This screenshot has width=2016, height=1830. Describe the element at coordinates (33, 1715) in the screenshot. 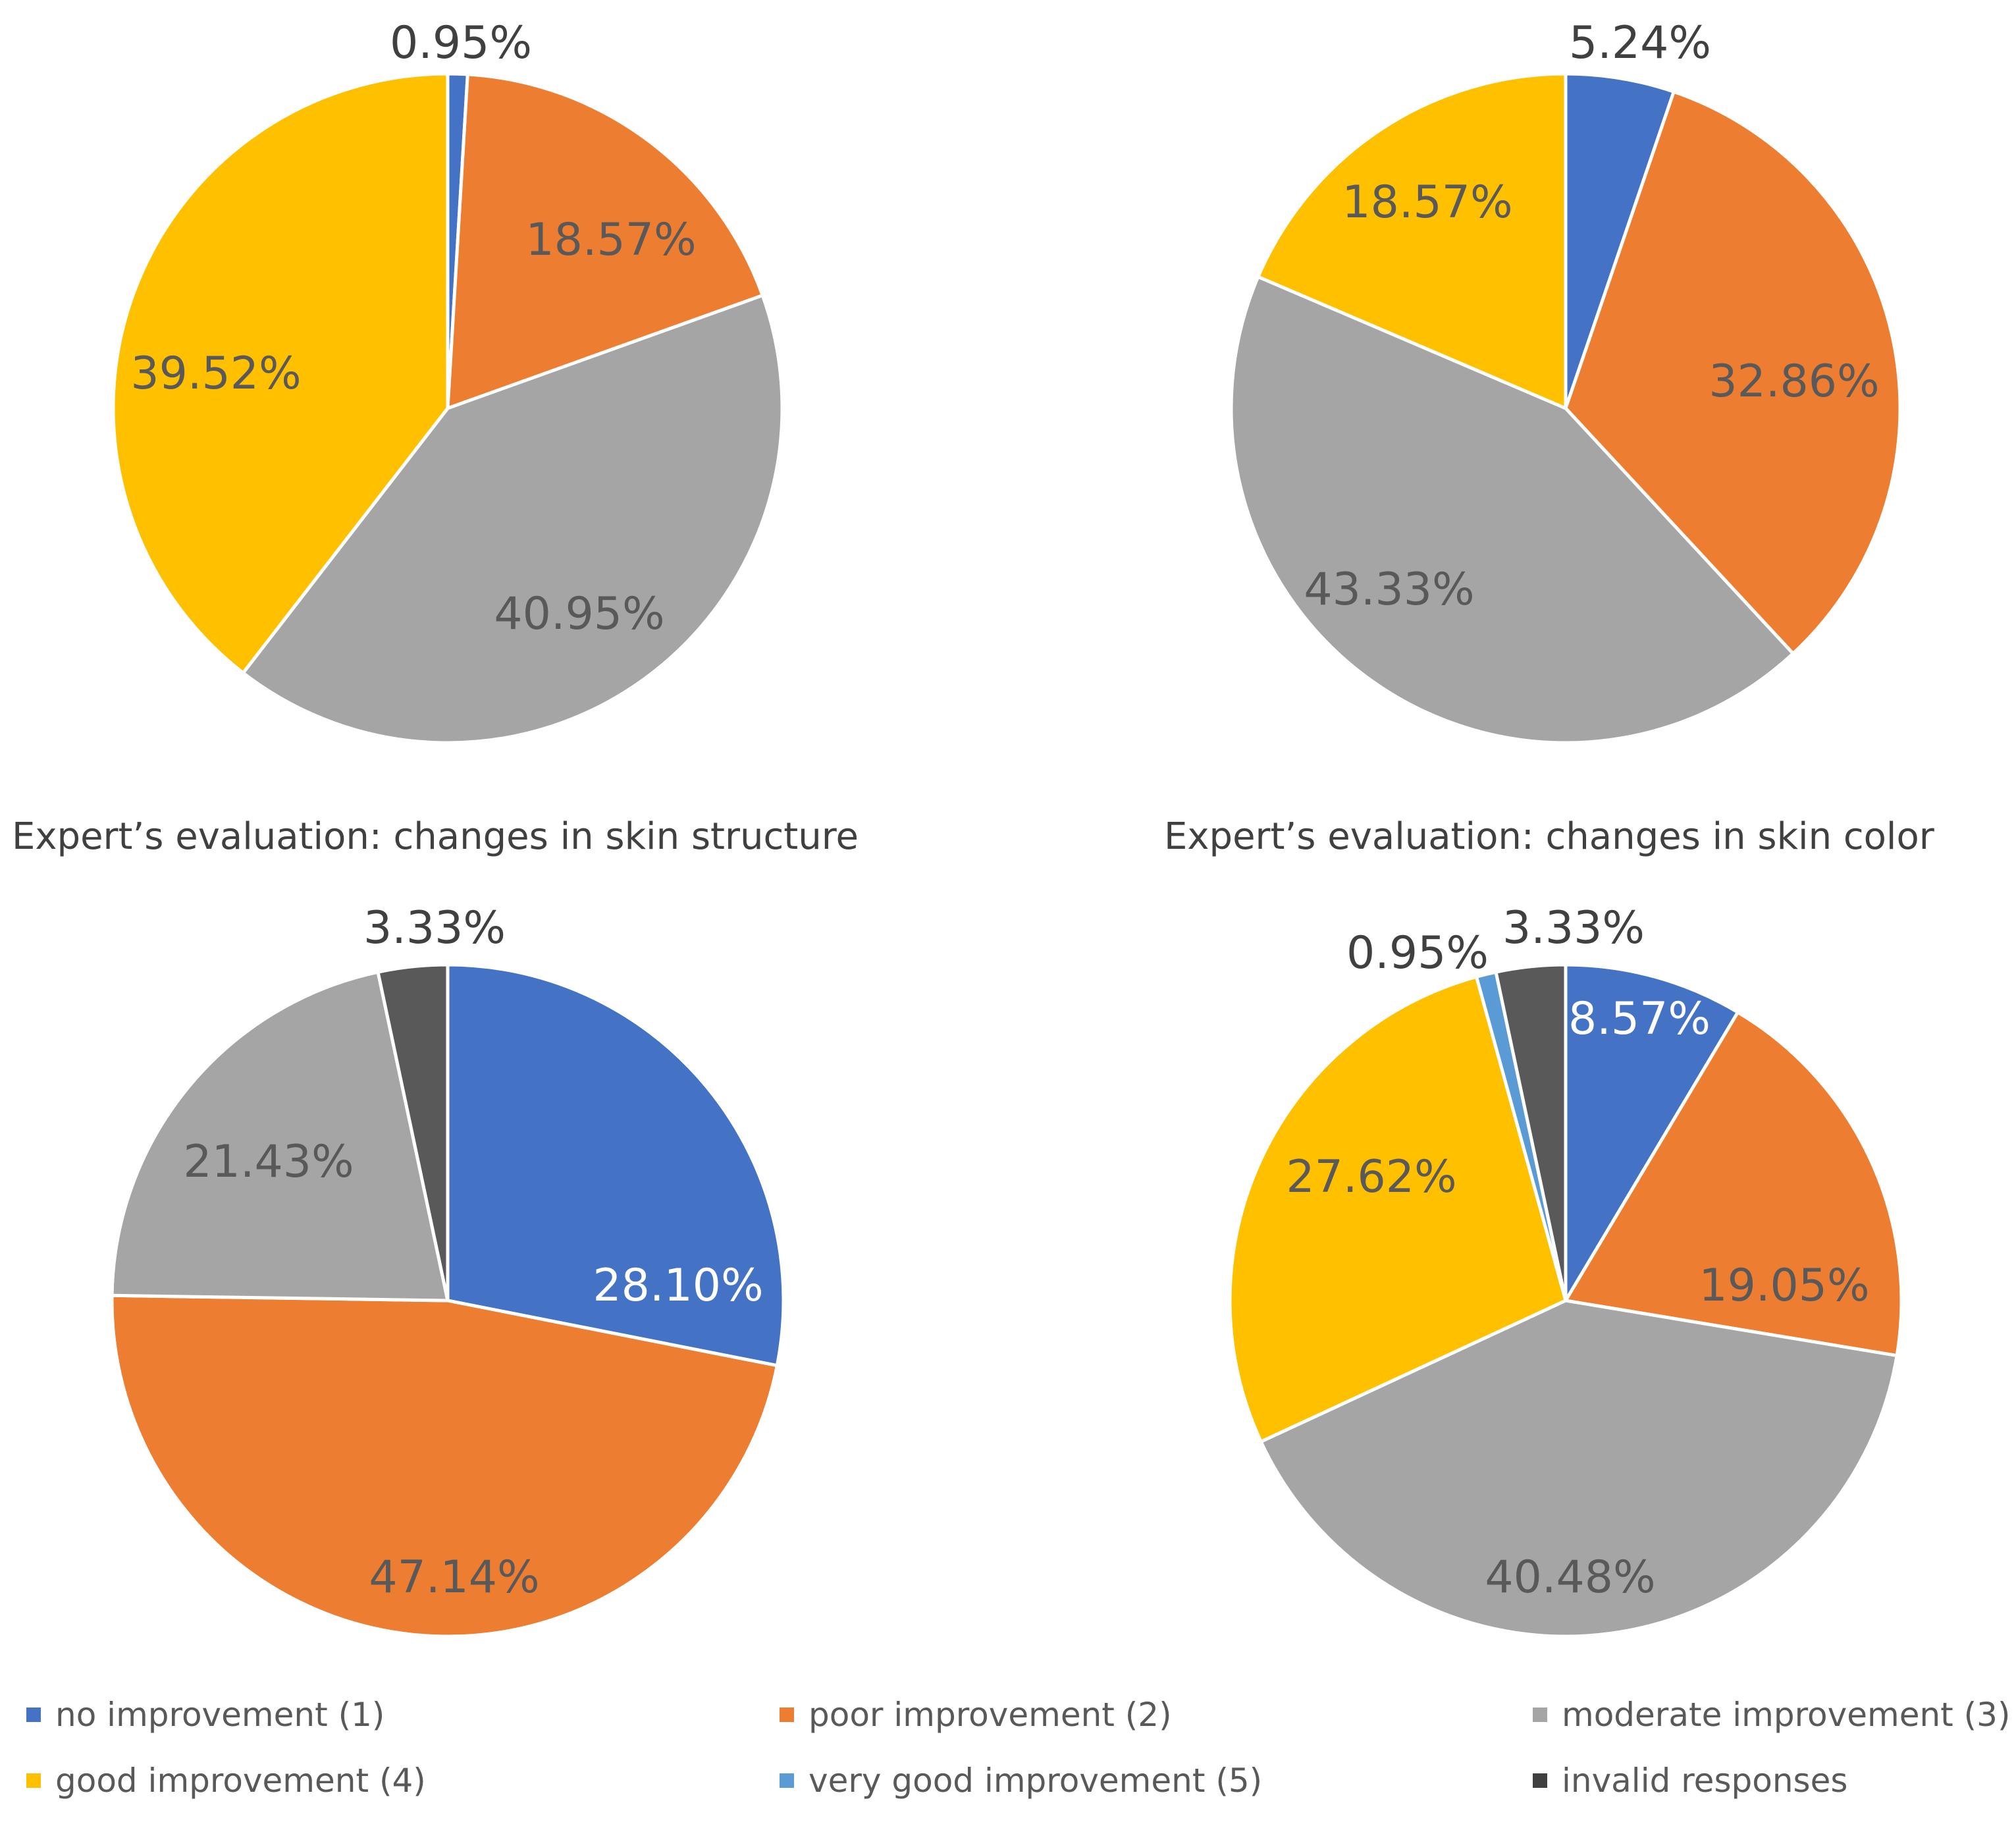

I see `legend-swatch-no-improvement` at that location.